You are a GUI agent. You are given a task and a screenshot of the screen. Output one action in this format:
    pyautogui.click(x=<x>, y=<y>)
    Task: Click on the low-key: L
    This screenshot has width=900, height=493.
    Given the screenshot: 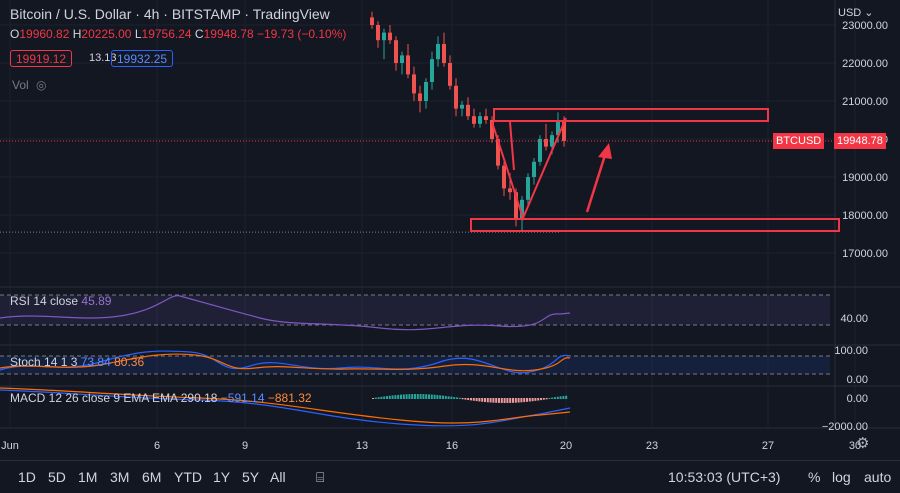 What is the action you would take?
    pyautogui.click(x=138, y=34)
    